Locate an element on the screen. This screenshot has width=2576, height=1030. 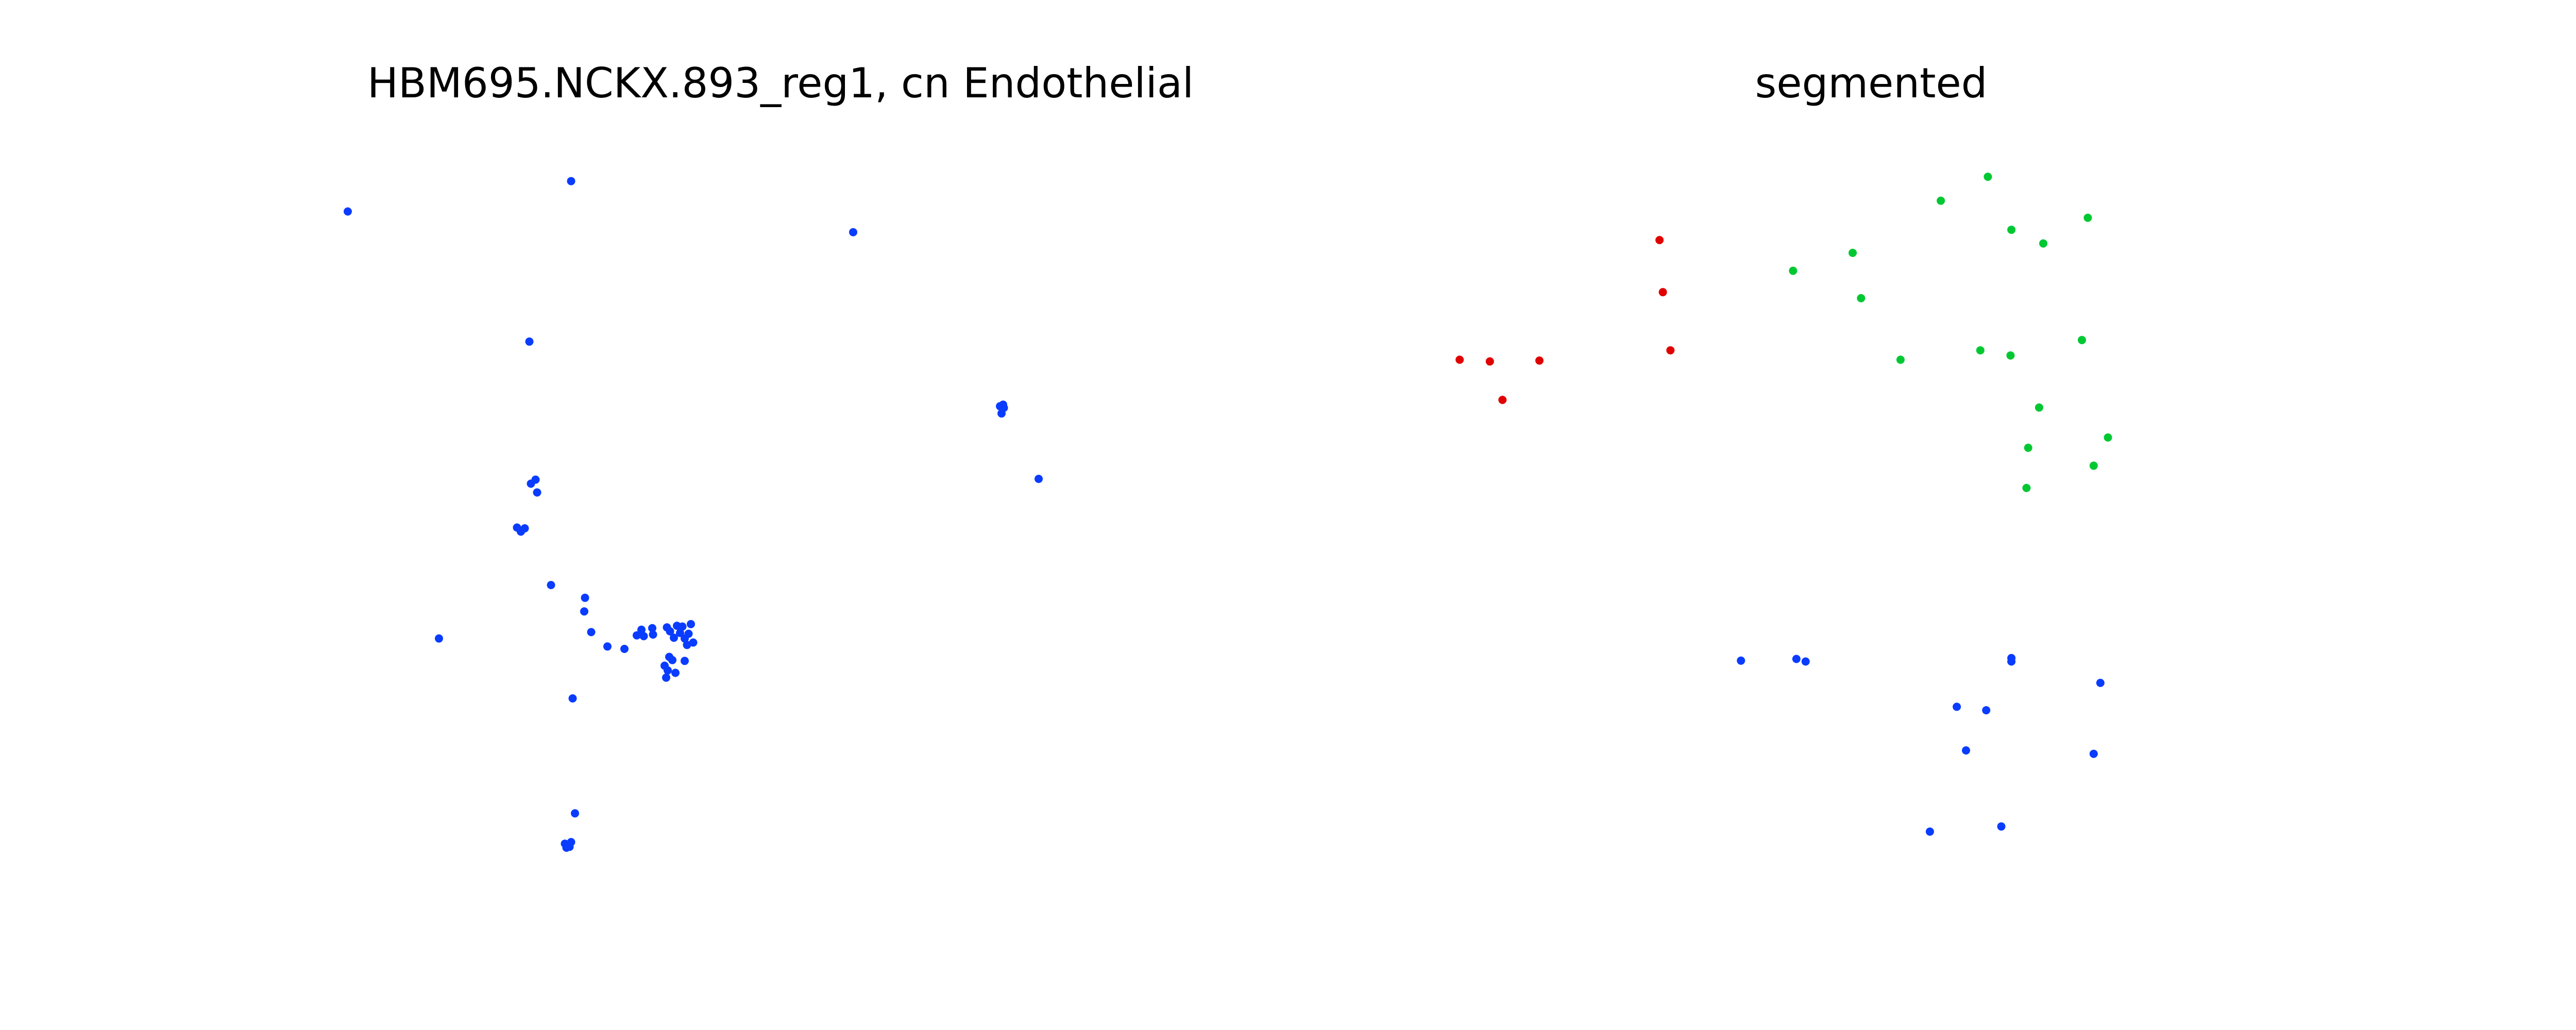
left-chart-title: HBM695.NCKX.893_reg1, cn Endothelial is located at coordinates (780, 83).